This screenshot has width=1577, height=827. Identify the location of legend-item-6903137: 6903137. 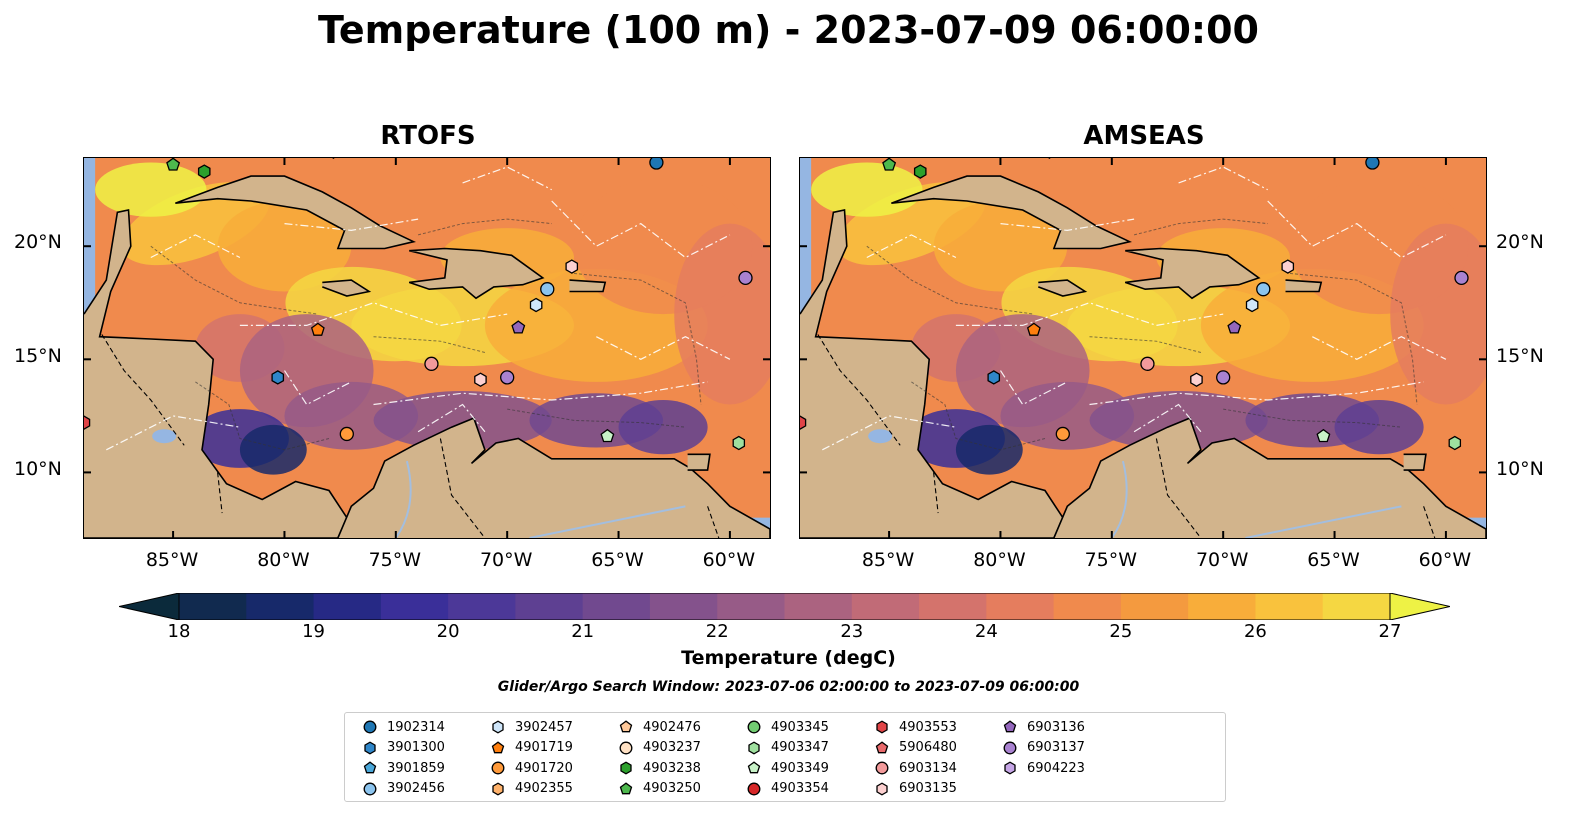
(1041, 748).